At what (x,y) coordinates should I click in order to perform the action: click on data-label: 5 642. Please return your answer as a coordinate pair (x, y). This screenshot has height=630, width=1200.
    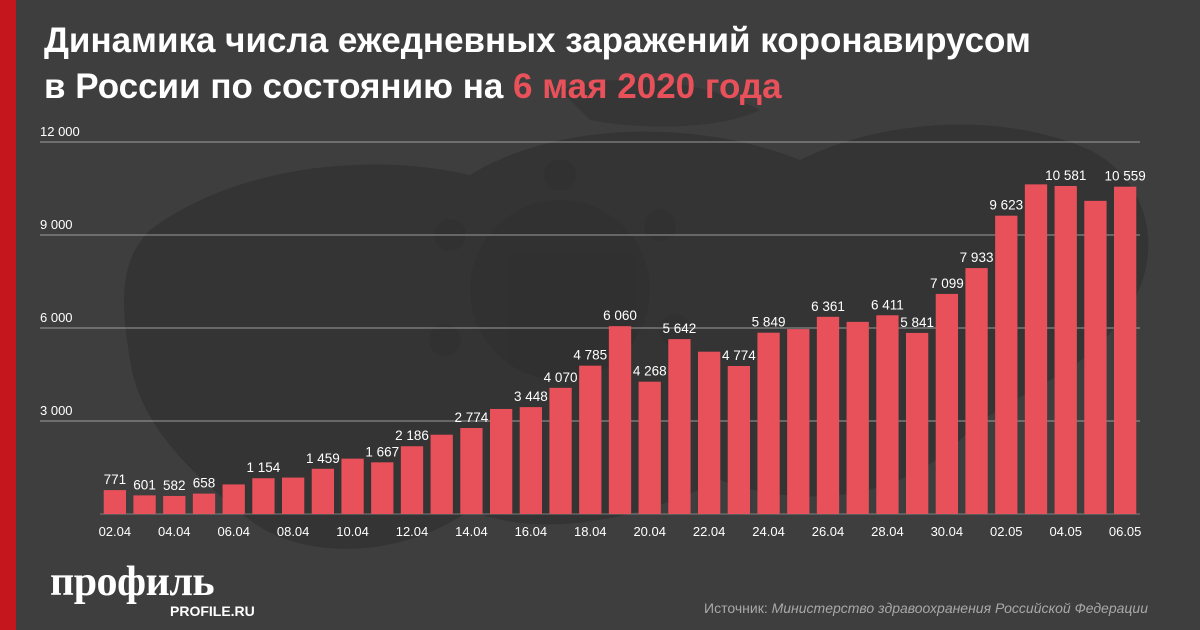
    Looking at the image, I should click on (680, 328).